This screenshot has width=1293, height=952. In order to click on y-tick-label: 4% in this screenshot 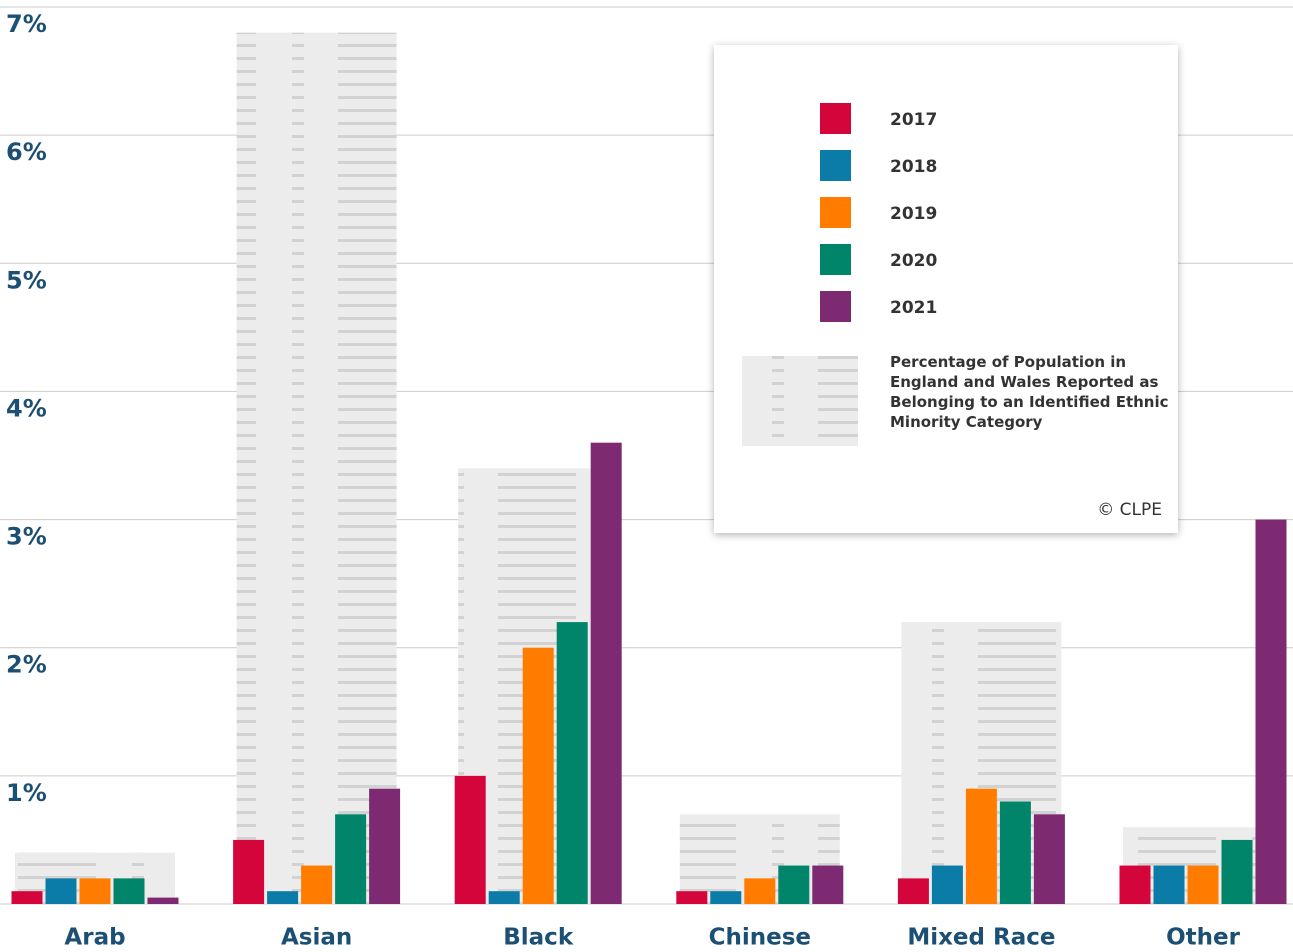, I will do `click(26, 408)`.